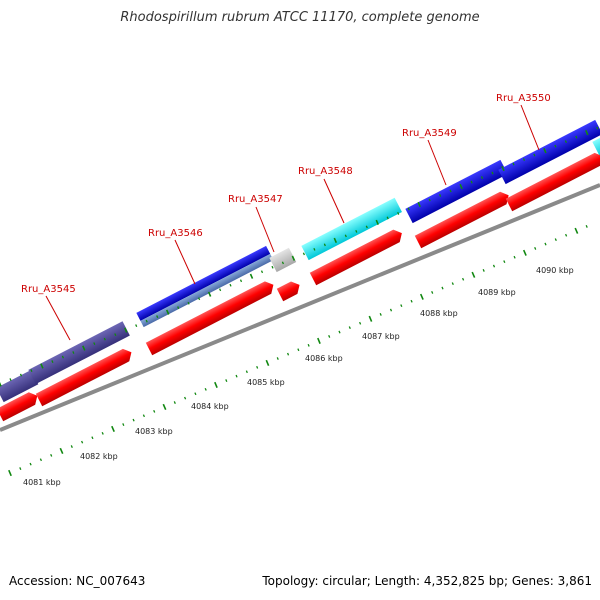  What do you see at coordinates (523, 98) in the screenshot?
I see `gene-label: Rru_A3550` at bounding box center [523, 98].